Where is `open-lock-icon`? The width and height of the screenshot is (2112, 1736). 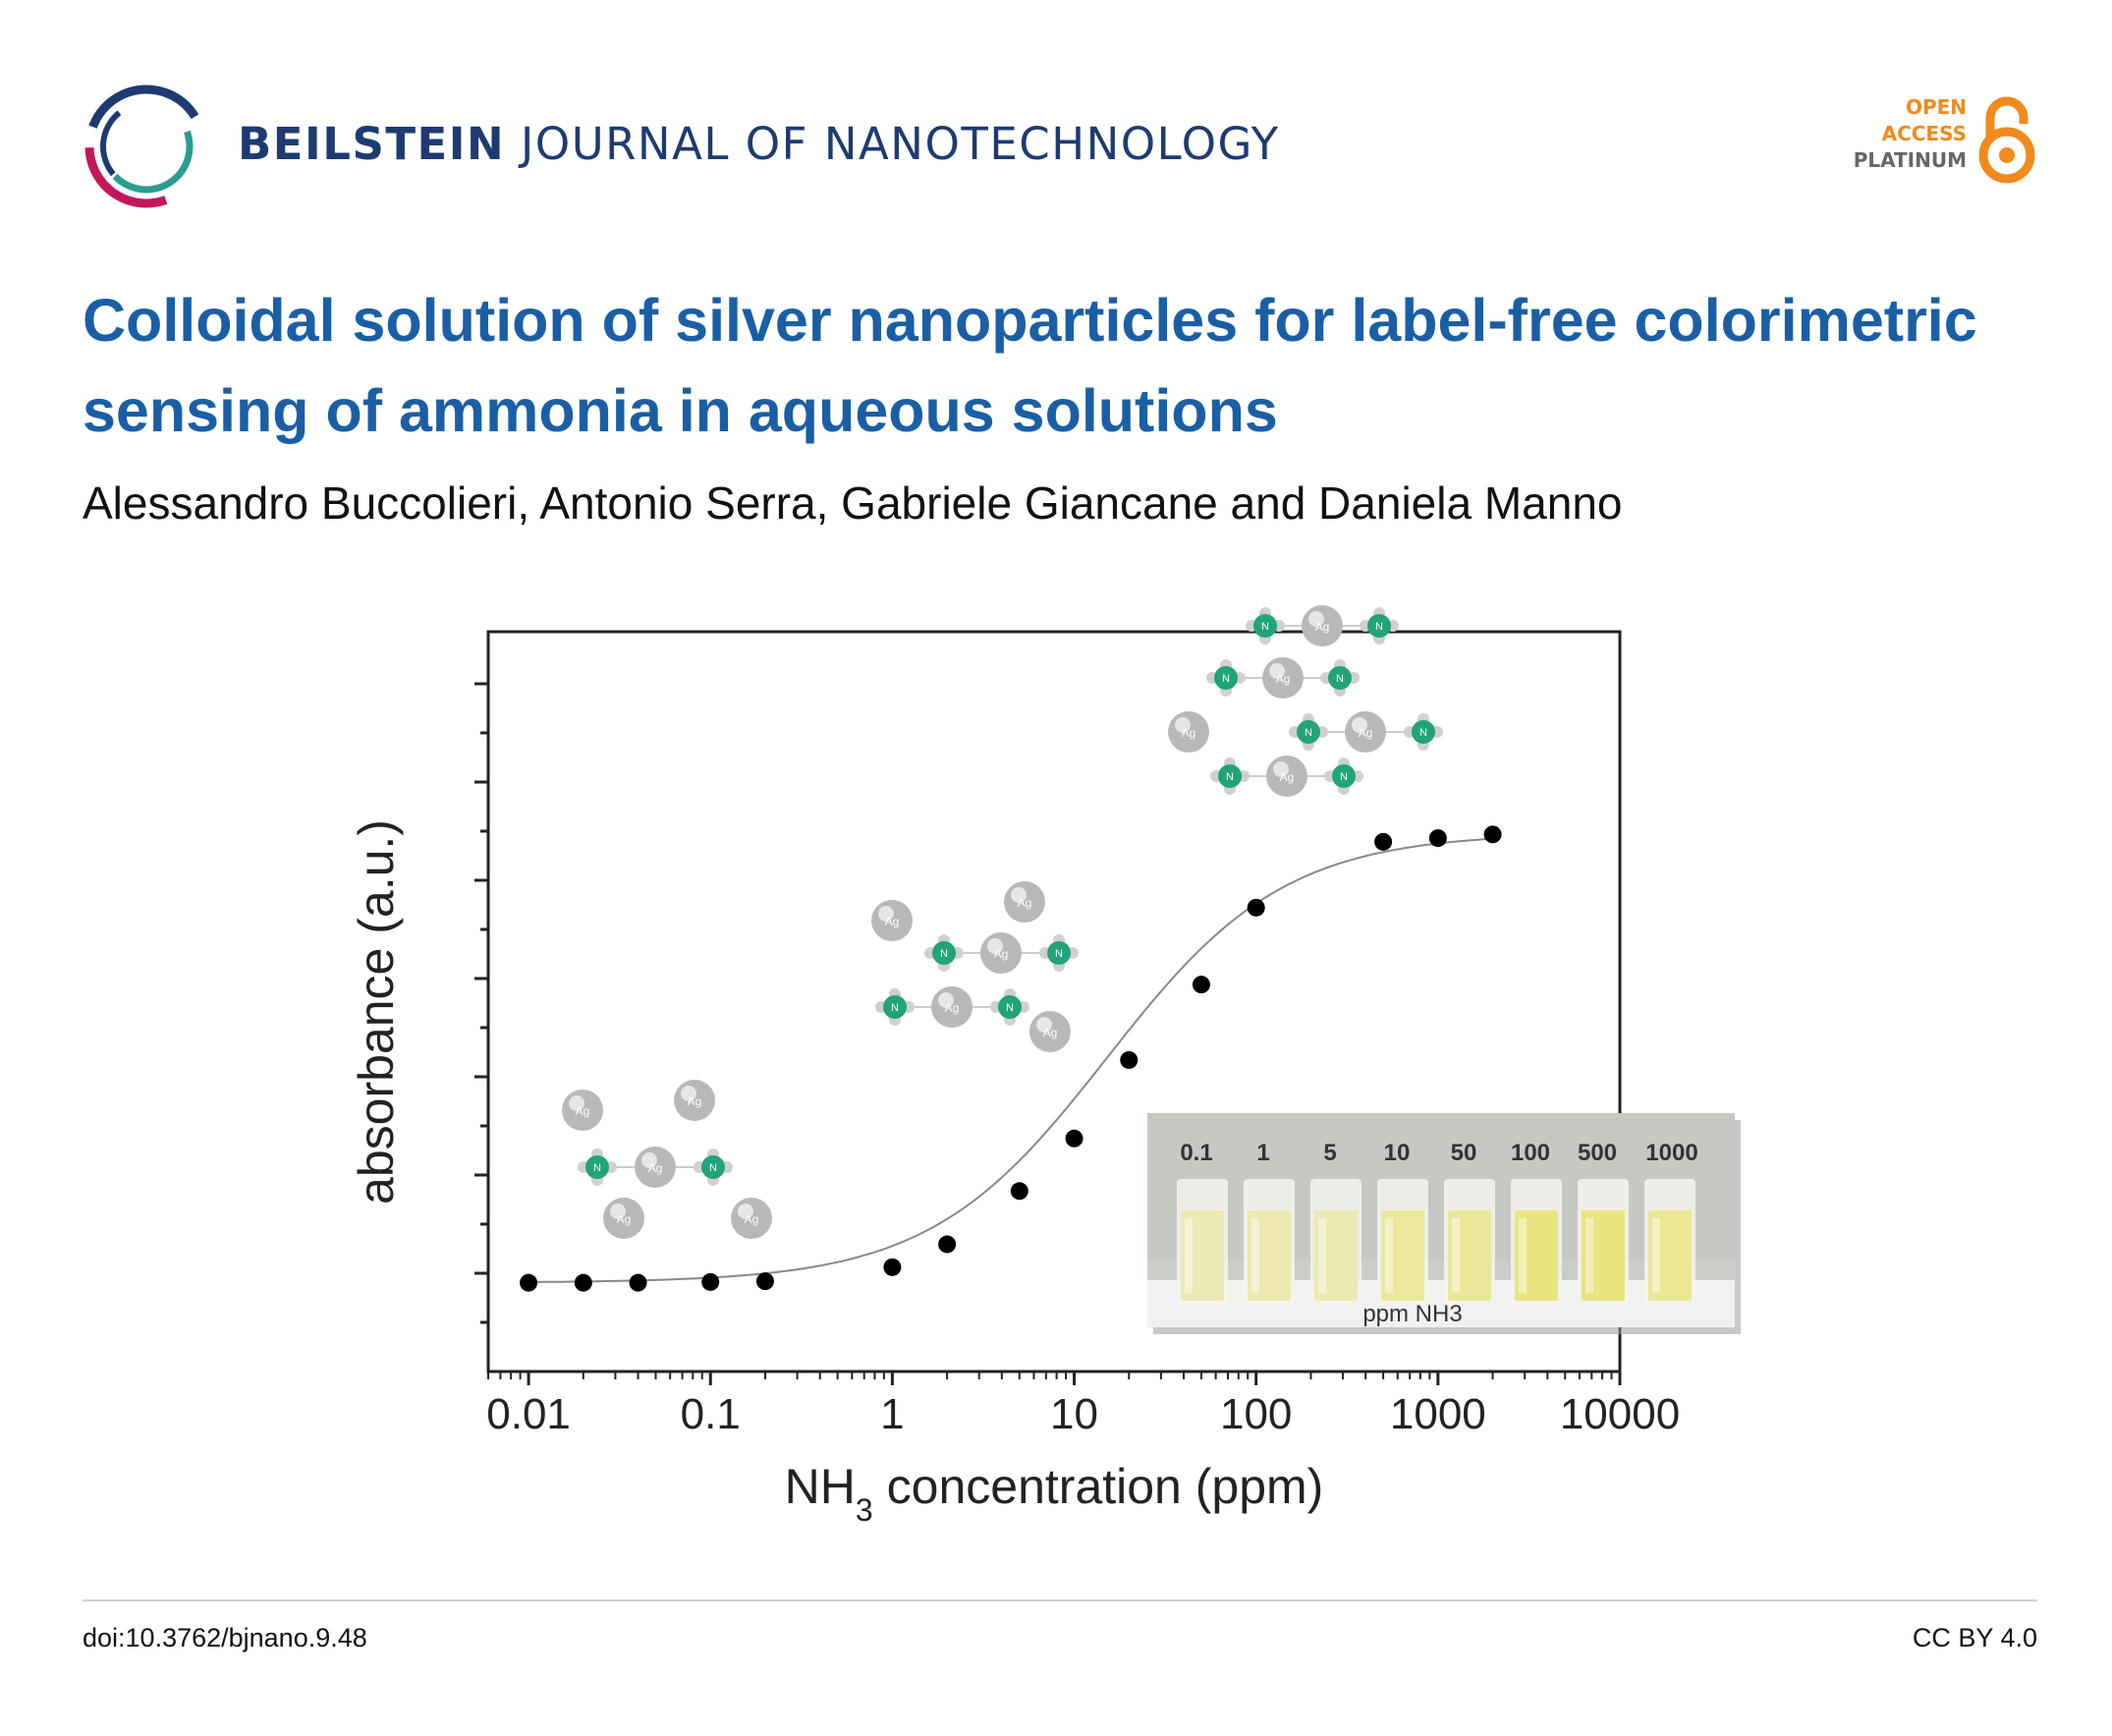 open-lock-icon is located at coordinates (2007, 140).